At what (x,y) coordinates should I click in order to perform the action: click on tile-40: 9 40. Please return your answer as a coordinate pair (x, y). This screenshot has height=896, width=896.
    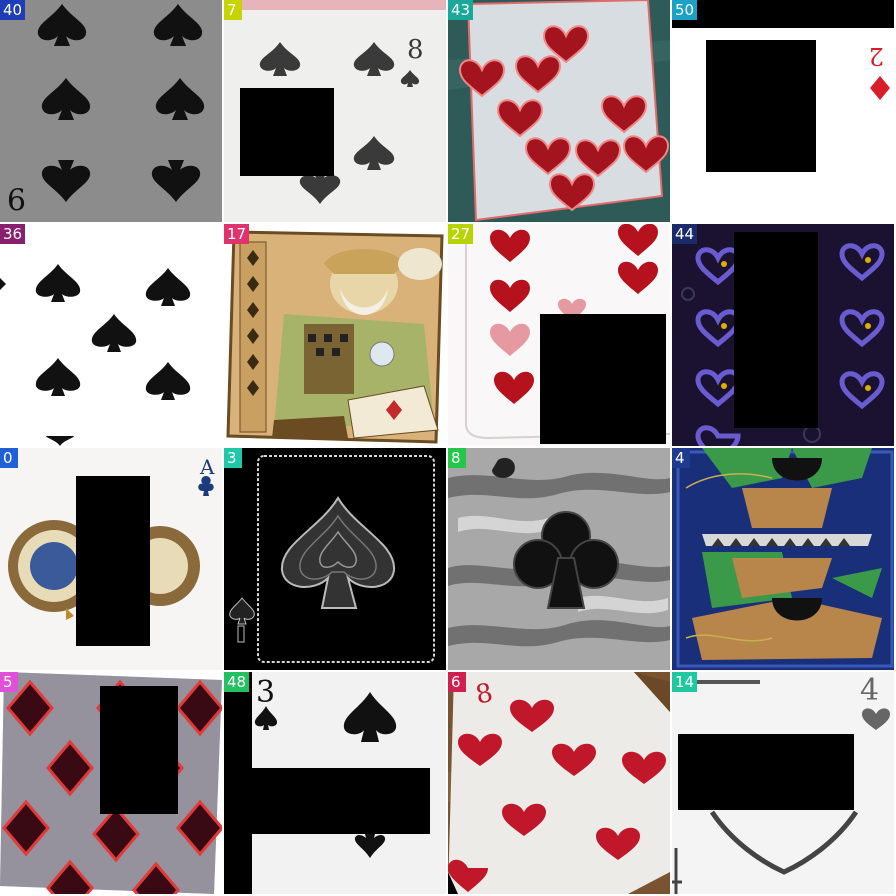
    Looking at the image, I should click on (112, 112).